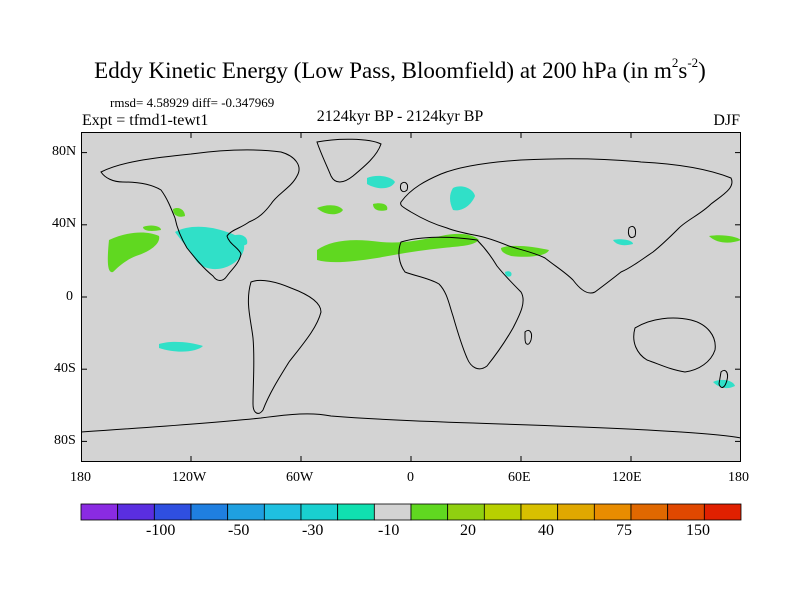 Image resolution: width=800 pixels, height=600 pixels. I want to click on y-tick-80n: 80N, so click(64, 151).